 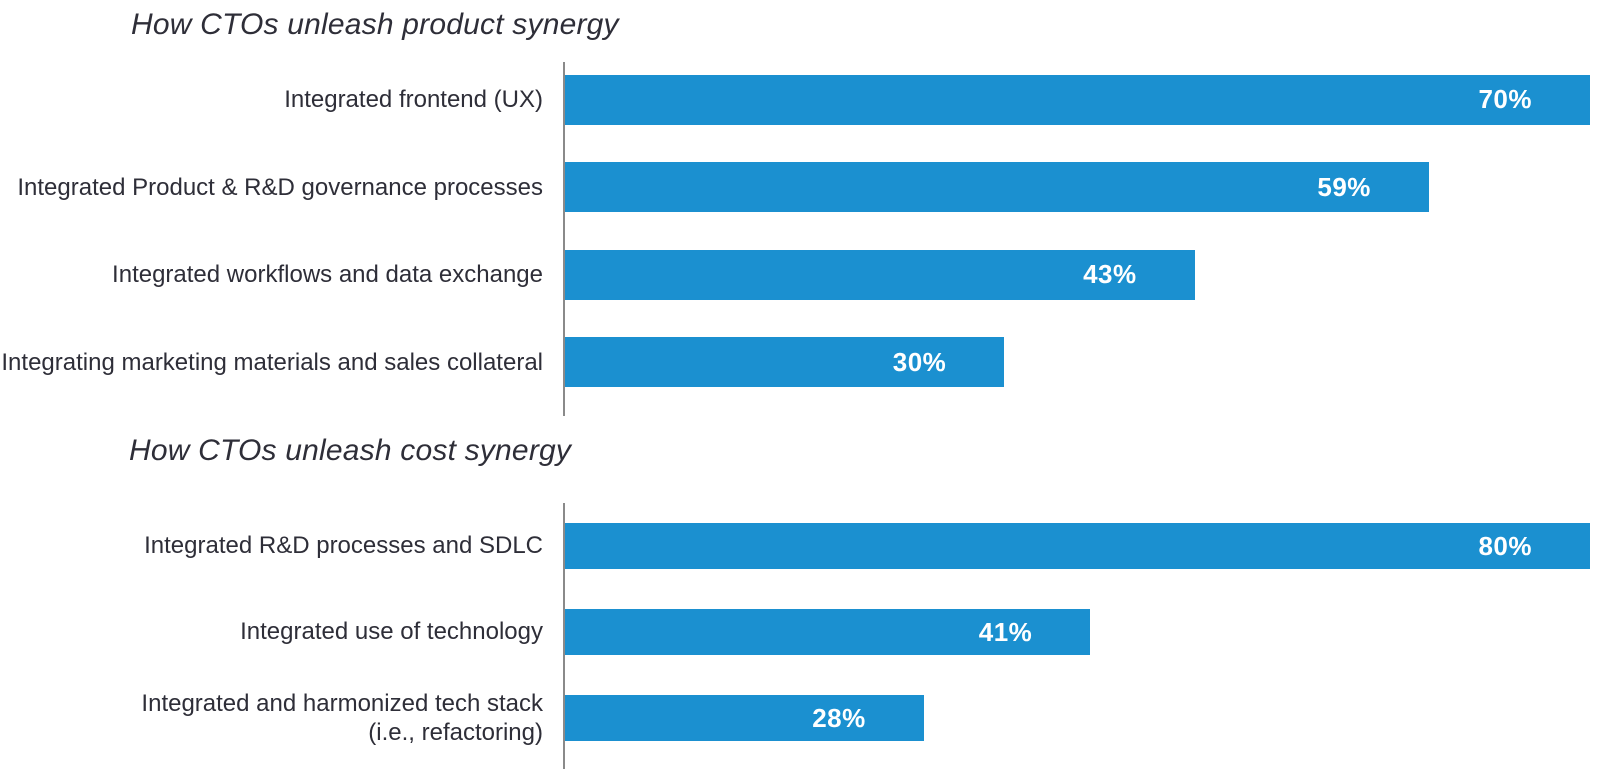 I want to click on category-label: Integrated R&D processes and SDLC, so click(x=343, y=546).